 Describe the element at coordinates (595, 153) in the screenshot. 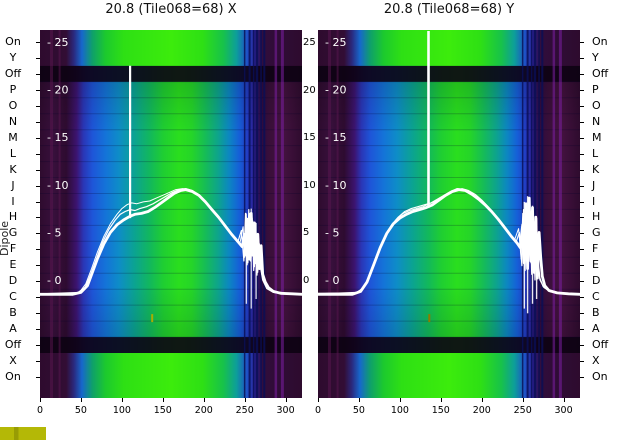

I see `dipole-label-right: L` at that location.